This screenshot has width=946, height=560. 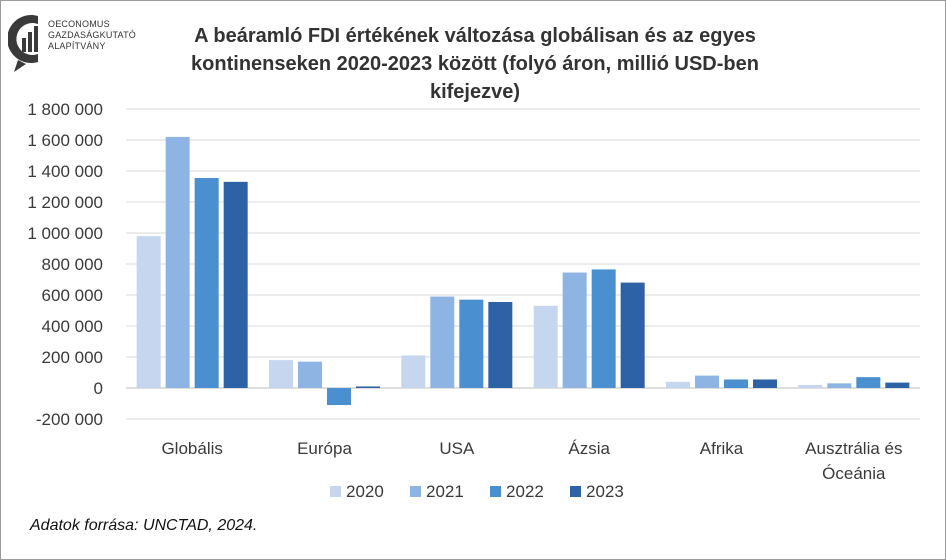 I want to click on y-tick-label: 1 400 000, so click(x=65, y=171).